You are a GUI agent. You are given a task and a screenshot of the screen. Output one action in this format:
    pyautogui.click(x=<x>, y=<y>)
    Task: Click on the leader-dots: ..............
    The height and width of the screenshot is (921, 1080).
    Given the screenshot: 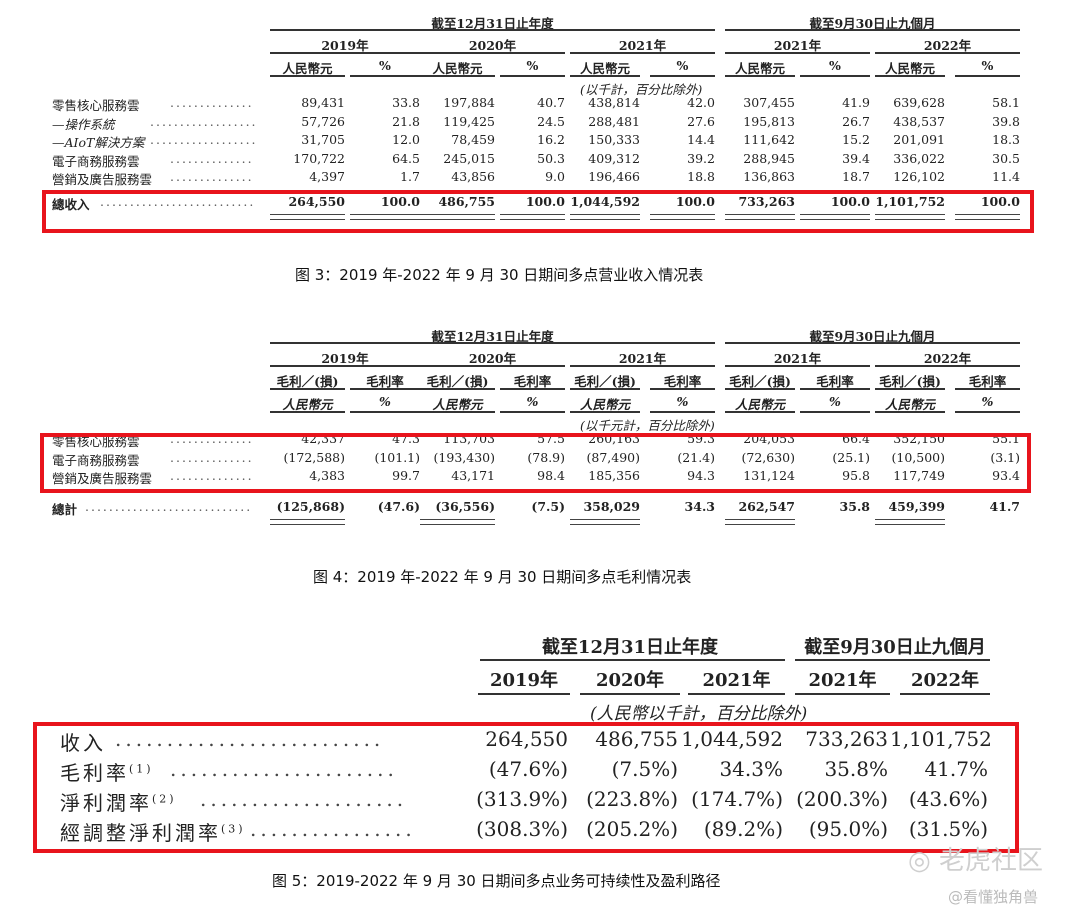 What is the action you would take?
    pyautogui.click(x=212, y=475)
    